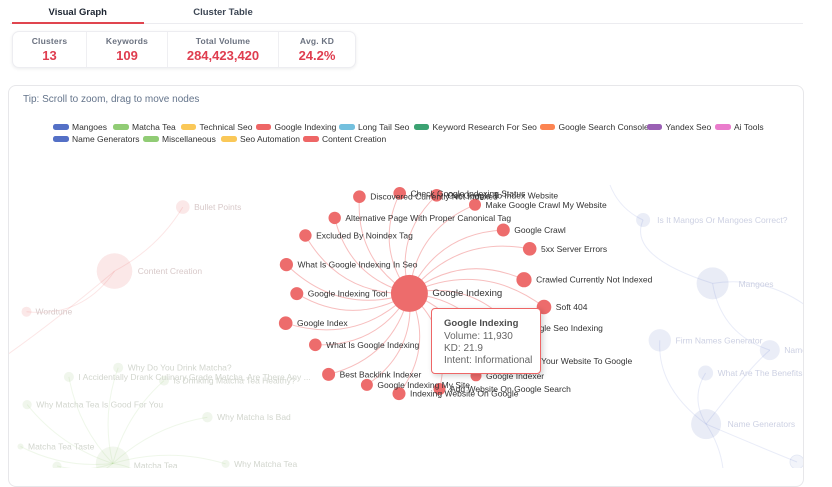  I want to click on svg-text: 5xx Server Errors, so click(574, 249).